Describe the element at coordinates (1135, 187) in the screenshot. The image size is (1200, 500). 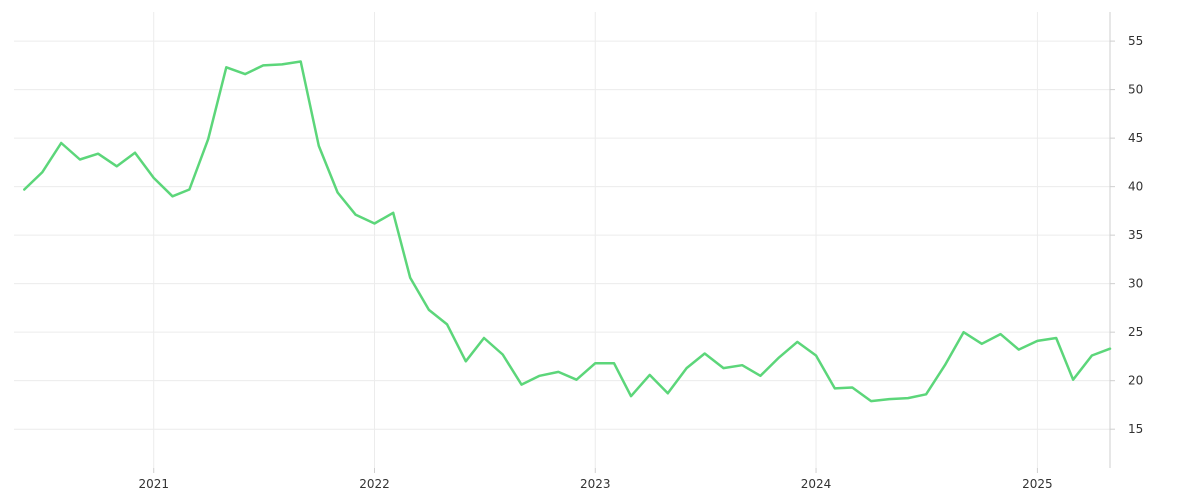
I see `y-tick-label: 40` at that location.